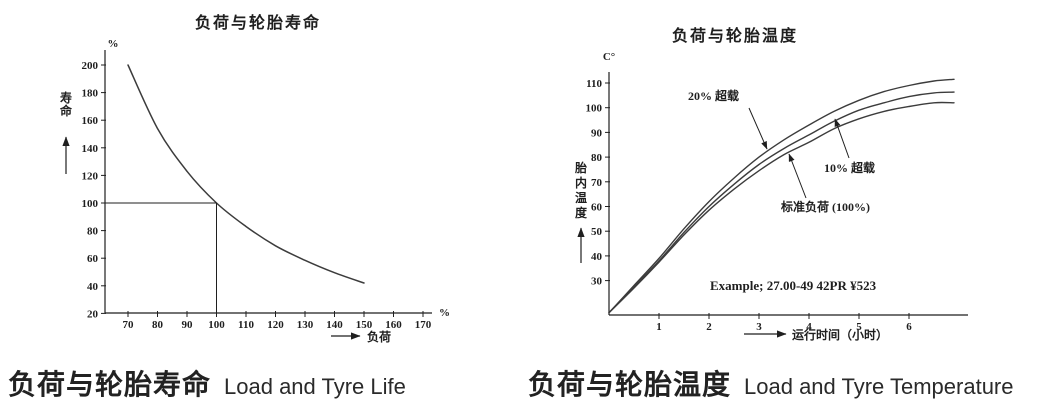  I want to click on x-tick-label: 90, so click(188, 325).